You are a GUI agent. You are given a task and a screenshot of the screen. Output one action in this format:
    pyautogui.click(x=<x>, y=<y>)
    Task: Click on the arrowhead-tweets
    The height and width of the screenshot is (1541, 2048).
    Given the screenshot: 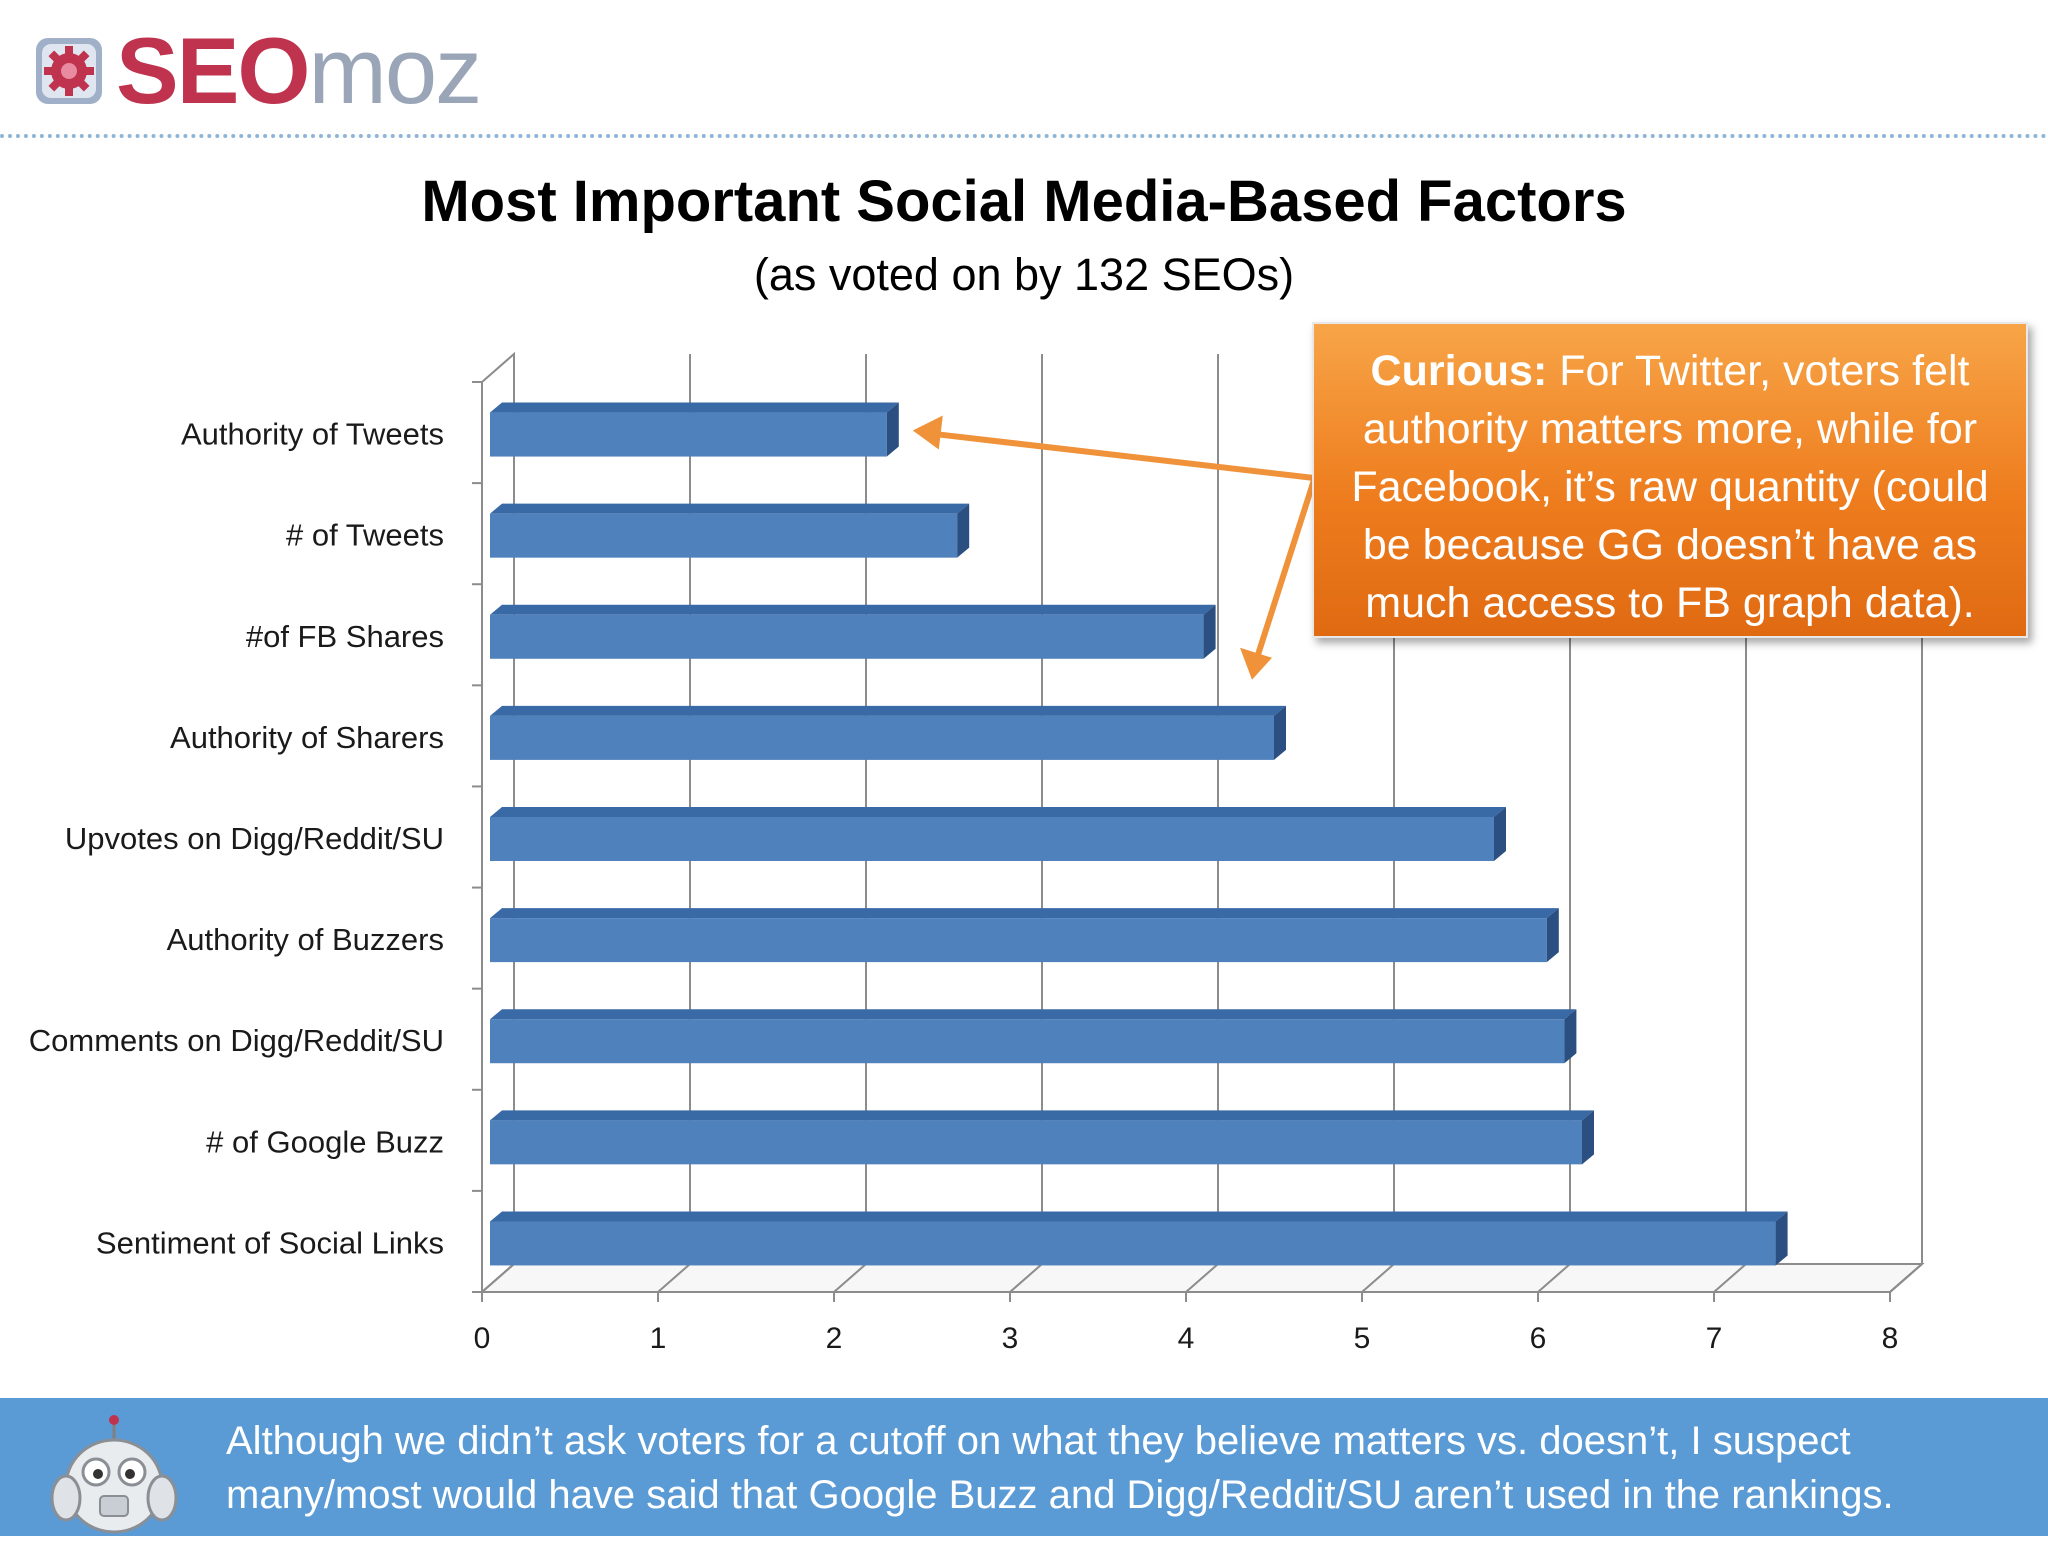 What is the action you would take?
    pyautogui.click(x=927, y=432)
    